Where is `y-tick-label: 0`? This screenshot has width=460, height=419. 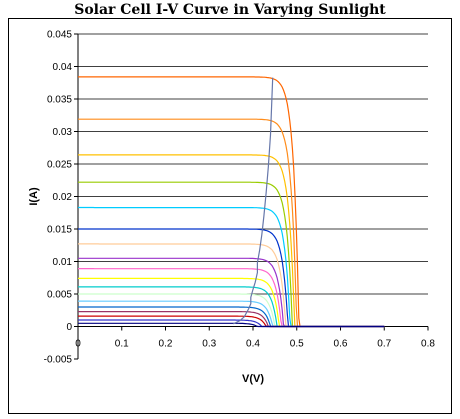 y-tick-label: 0 is located at coordinates (69, 327).